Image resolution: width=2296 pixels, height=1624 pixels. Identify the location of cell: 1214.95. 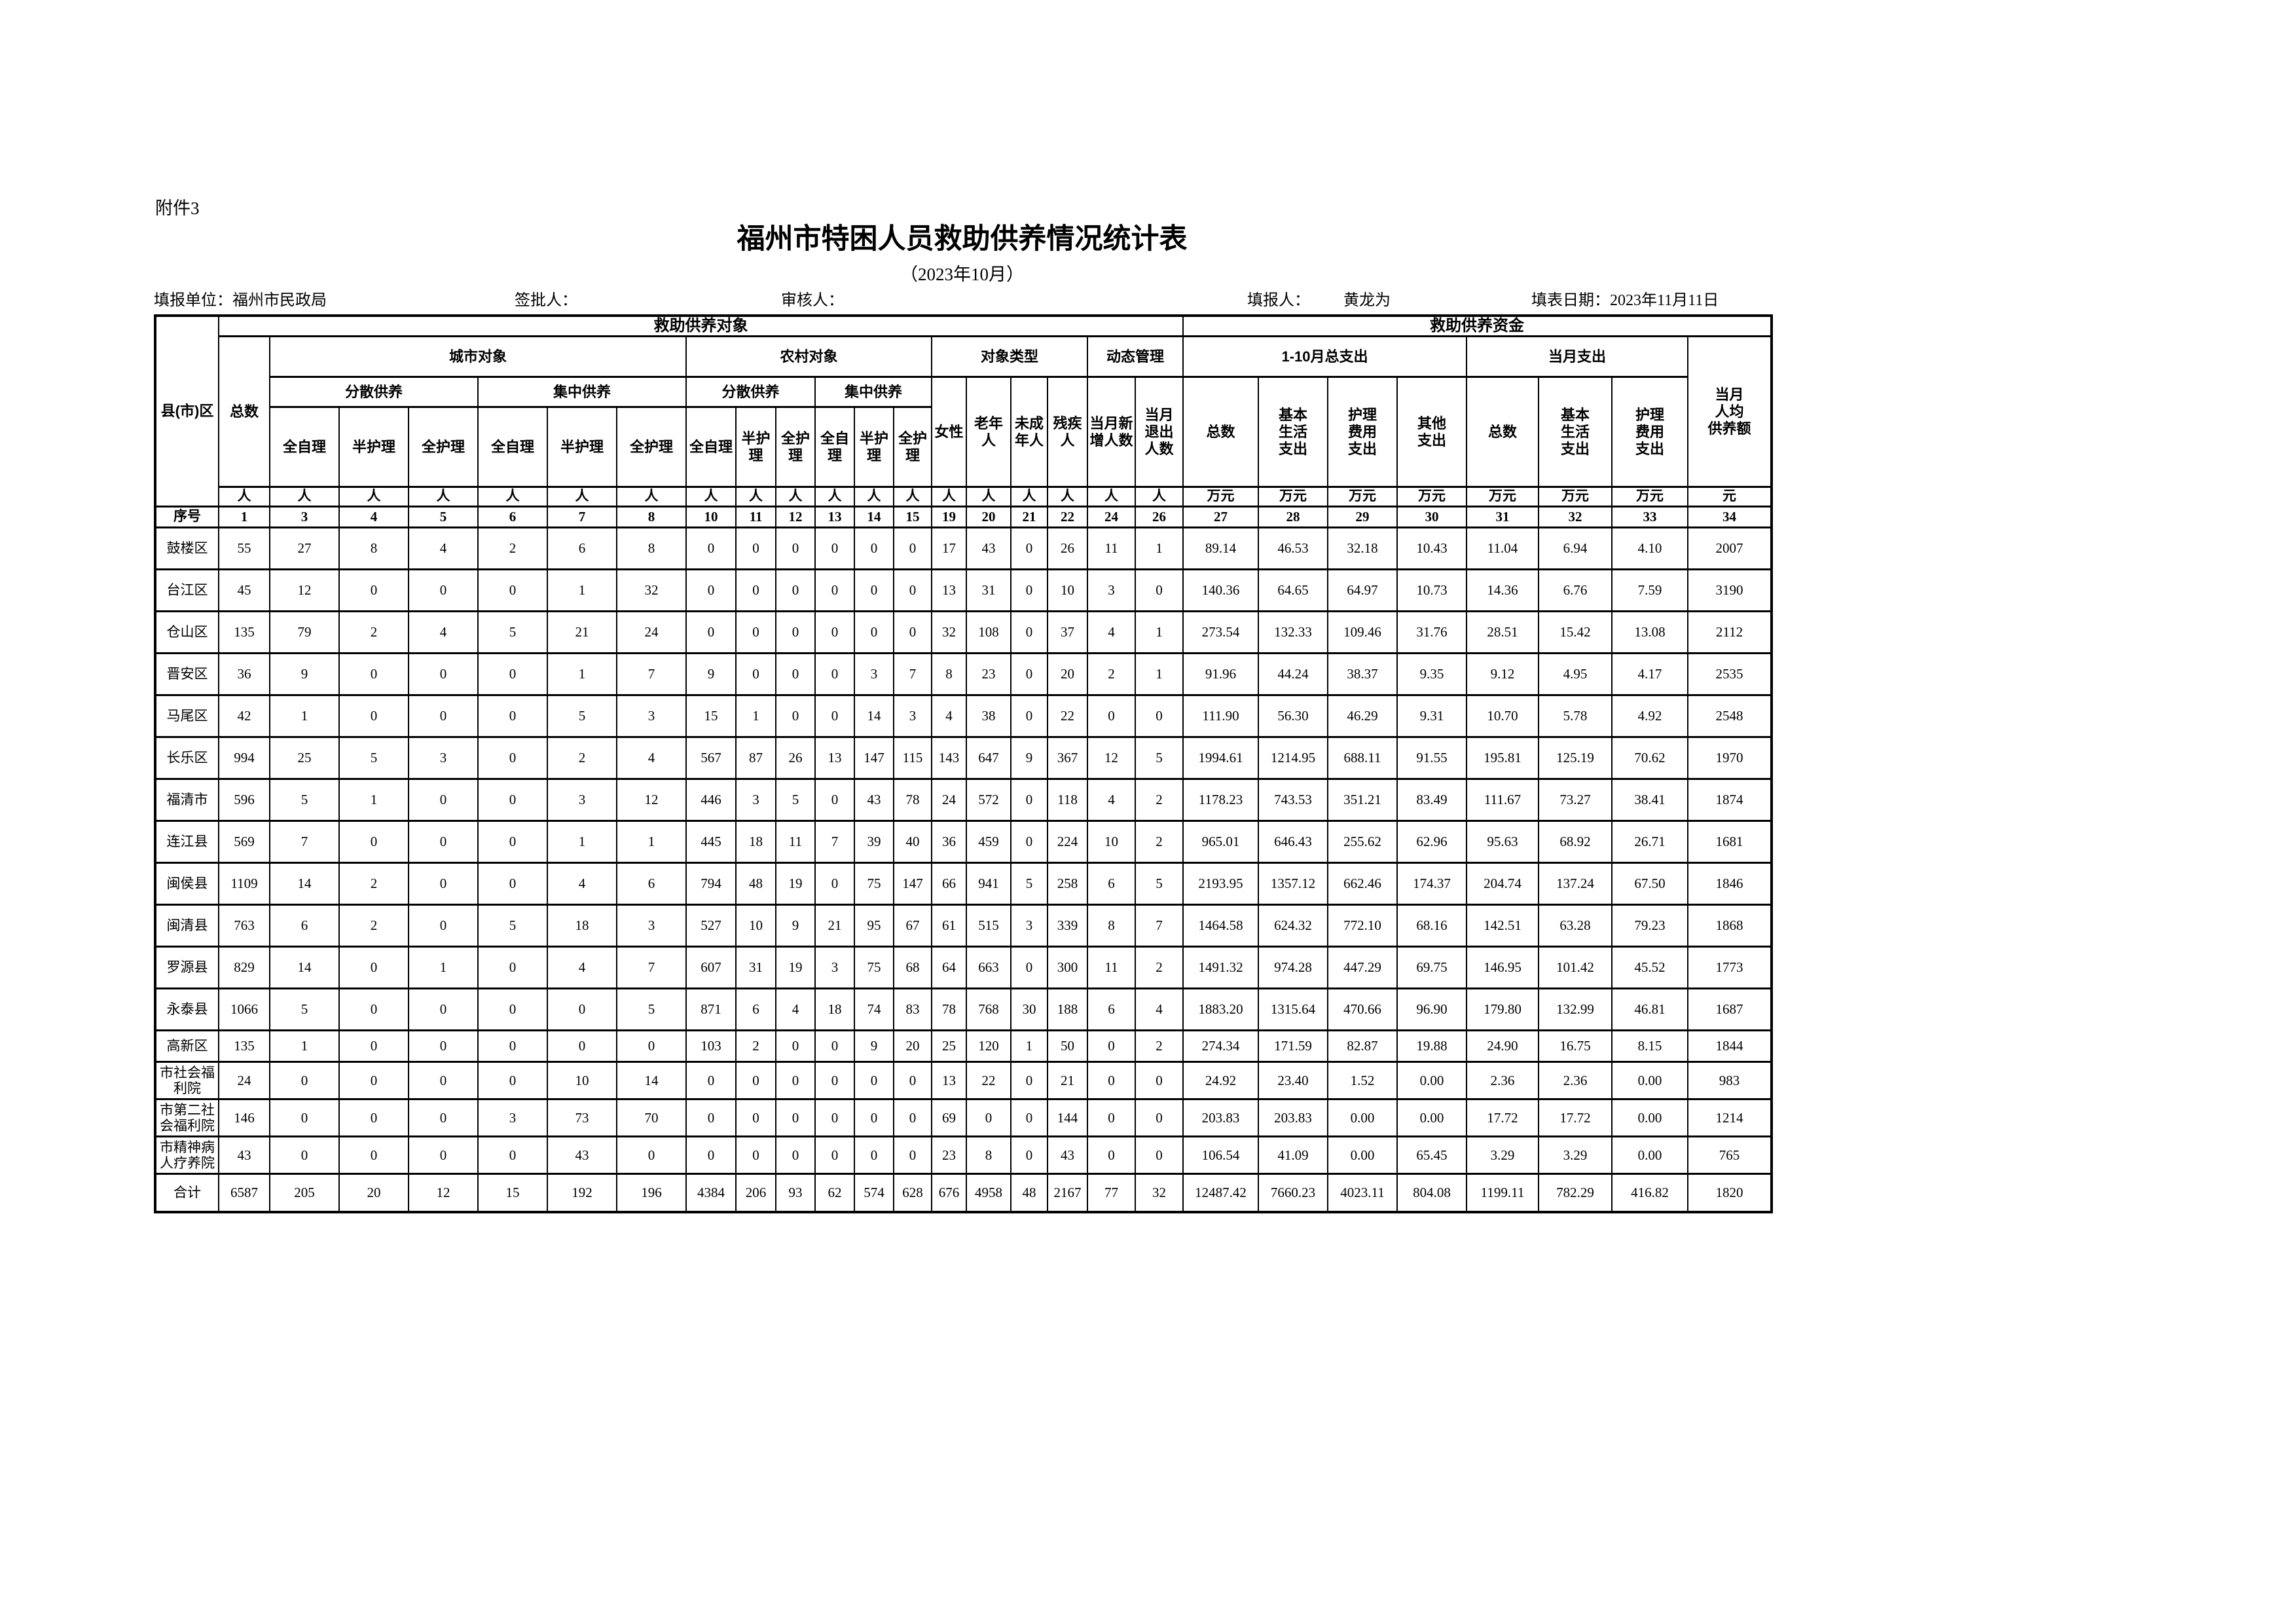
(1293, 758).